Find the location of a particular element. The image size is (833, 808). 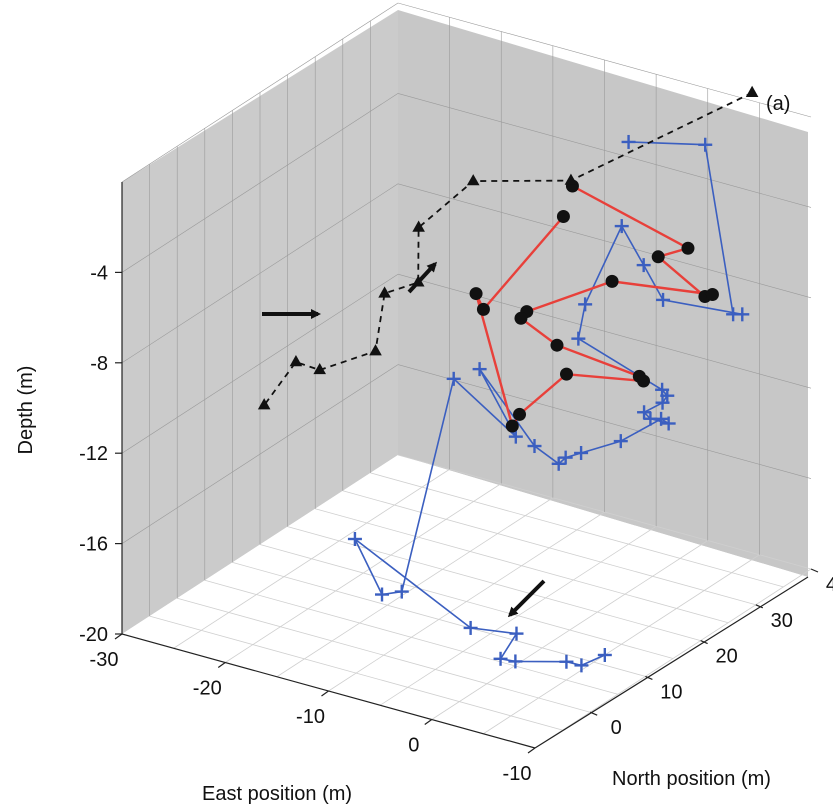

panel-label: (a) is located at coordinates (778, 104).